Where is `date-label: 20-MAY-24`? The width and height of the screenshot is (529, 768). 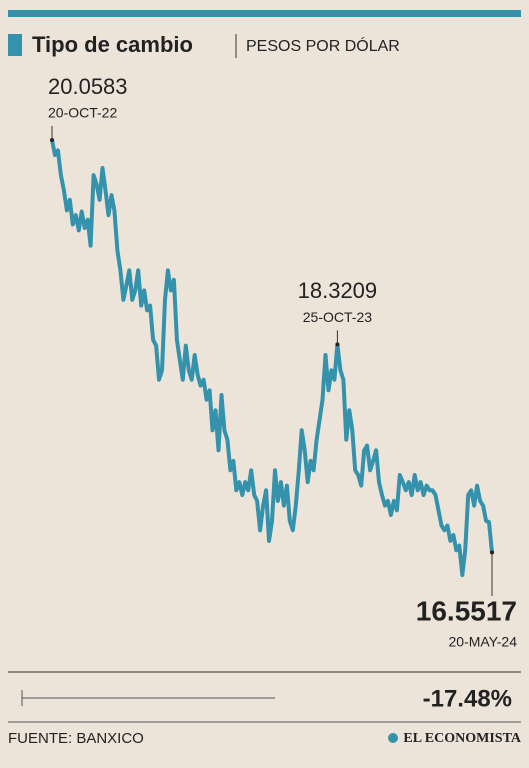 date-label: 20-MAY-24 is located at coordinates (483, 642).